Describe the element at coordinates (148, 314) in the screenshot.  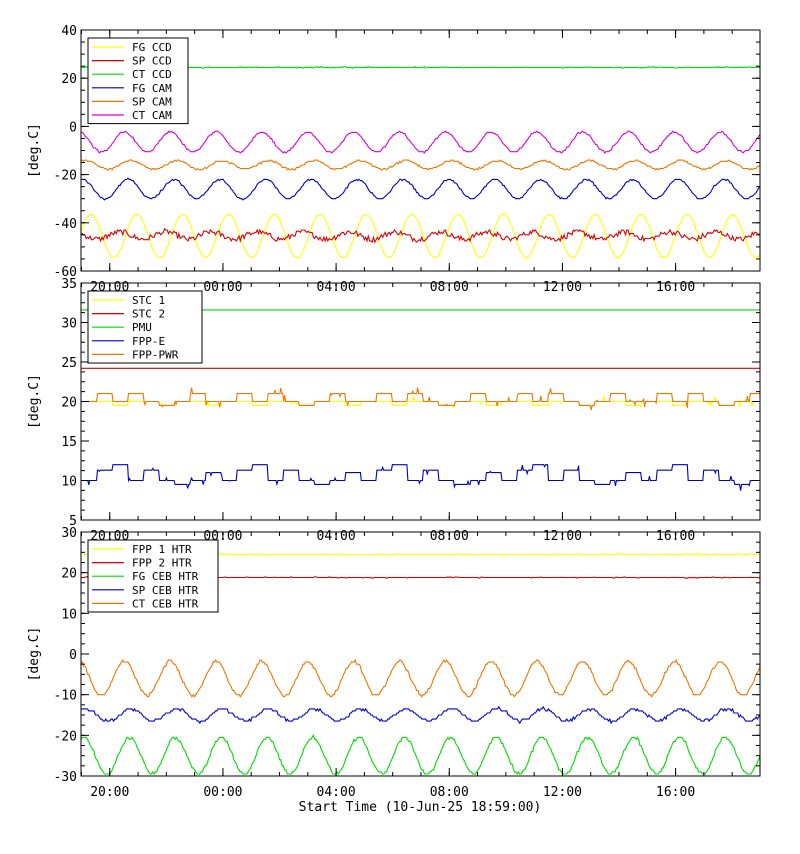
I see `legend-label: STC 2` at that location.